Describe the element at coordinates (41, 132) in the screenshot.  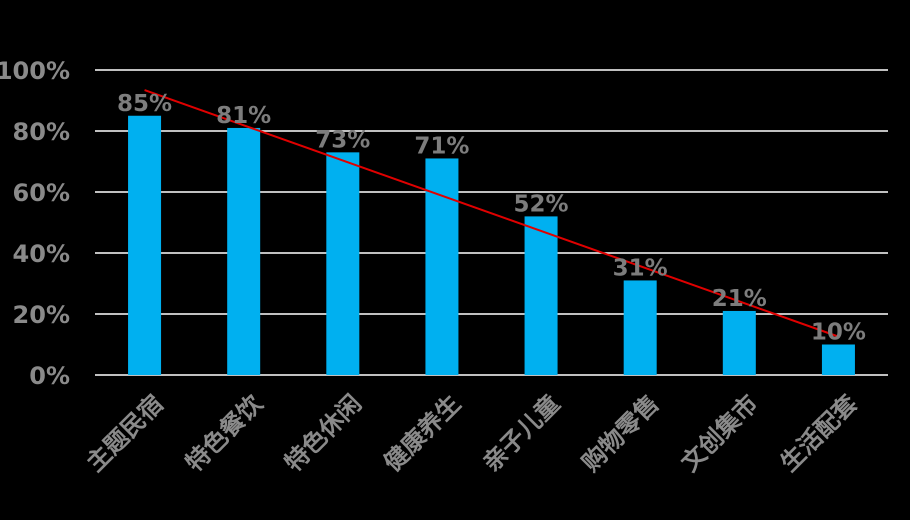
I see `y-tick-label: 80%` at that location.